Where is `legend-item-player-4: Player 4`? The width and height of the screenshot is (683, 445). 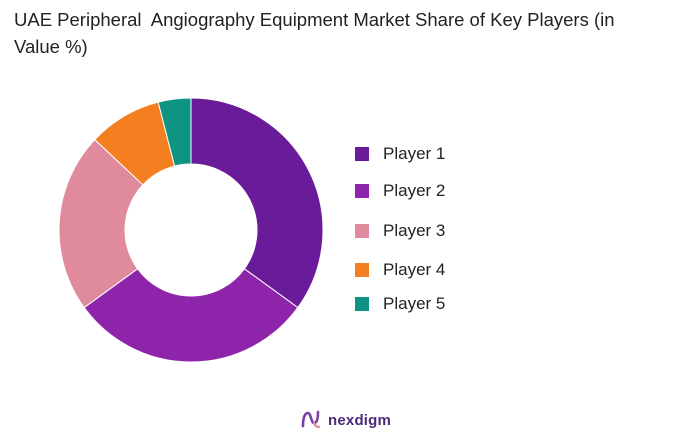 legend-item-player-4: Player 4 is located at coordinates (400, 270).